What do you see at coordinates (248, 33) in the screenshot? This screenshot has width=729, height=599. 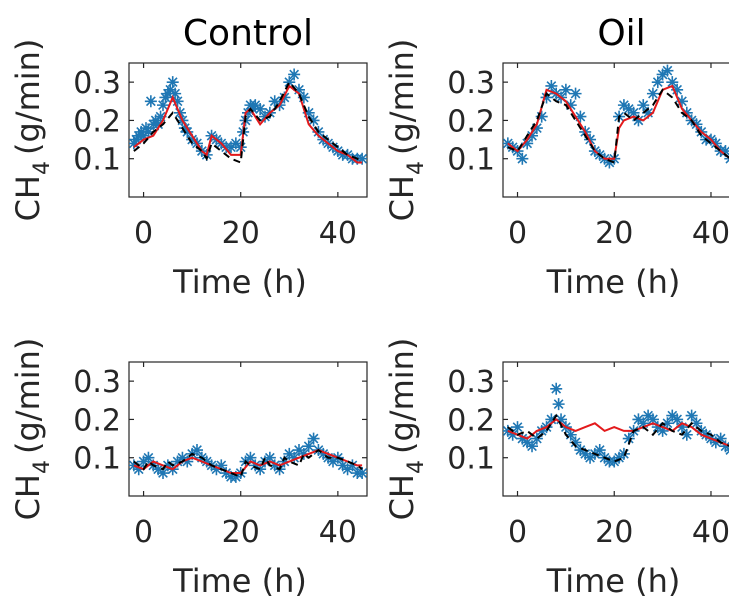 I see `panel-title: Control` at bounding box center [248, 33].